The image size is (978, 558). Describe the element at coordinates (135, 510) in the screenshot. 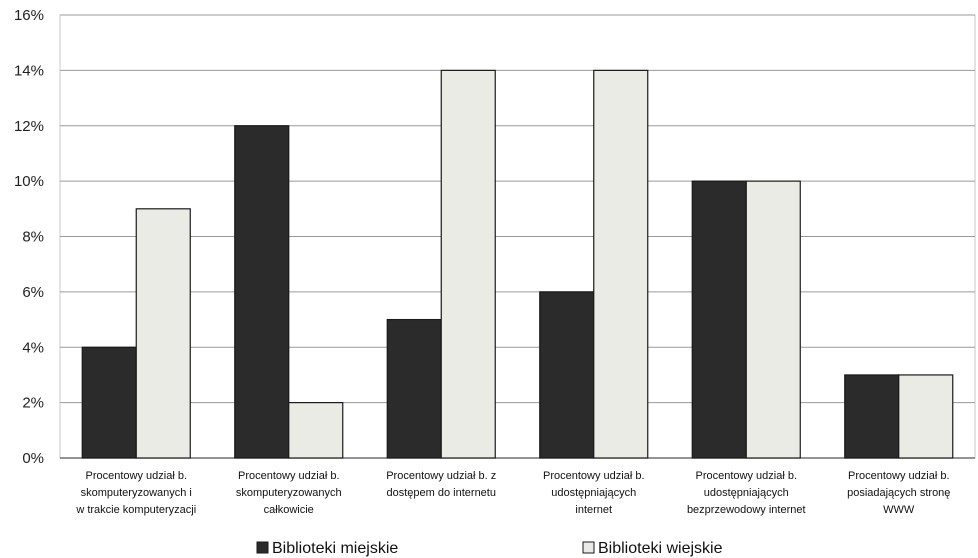

I see `category-label: w trakcie komputeryzacji` at that location.